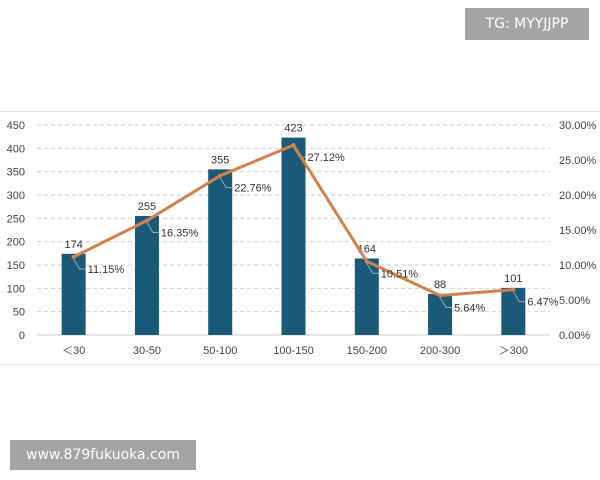 The height and width of the screenshot is (480, 600). Describe the element at coordinates (440, 351) in the screenshot. I see `category-label: 200-300` at that location.